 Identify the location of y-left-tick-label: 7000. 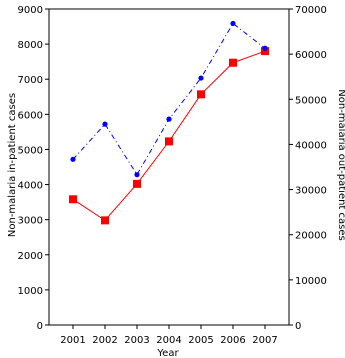
(30, 80).